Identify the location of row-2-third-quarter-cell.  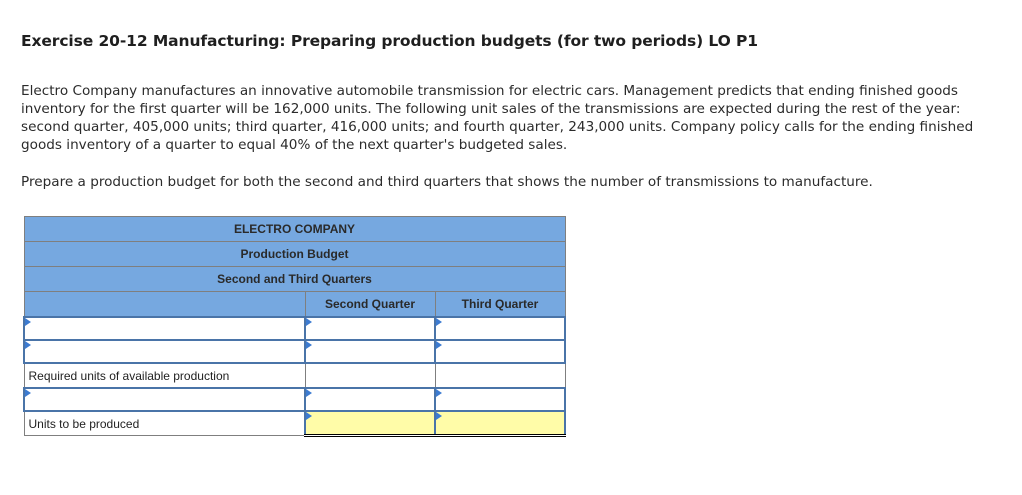
(500, 351).